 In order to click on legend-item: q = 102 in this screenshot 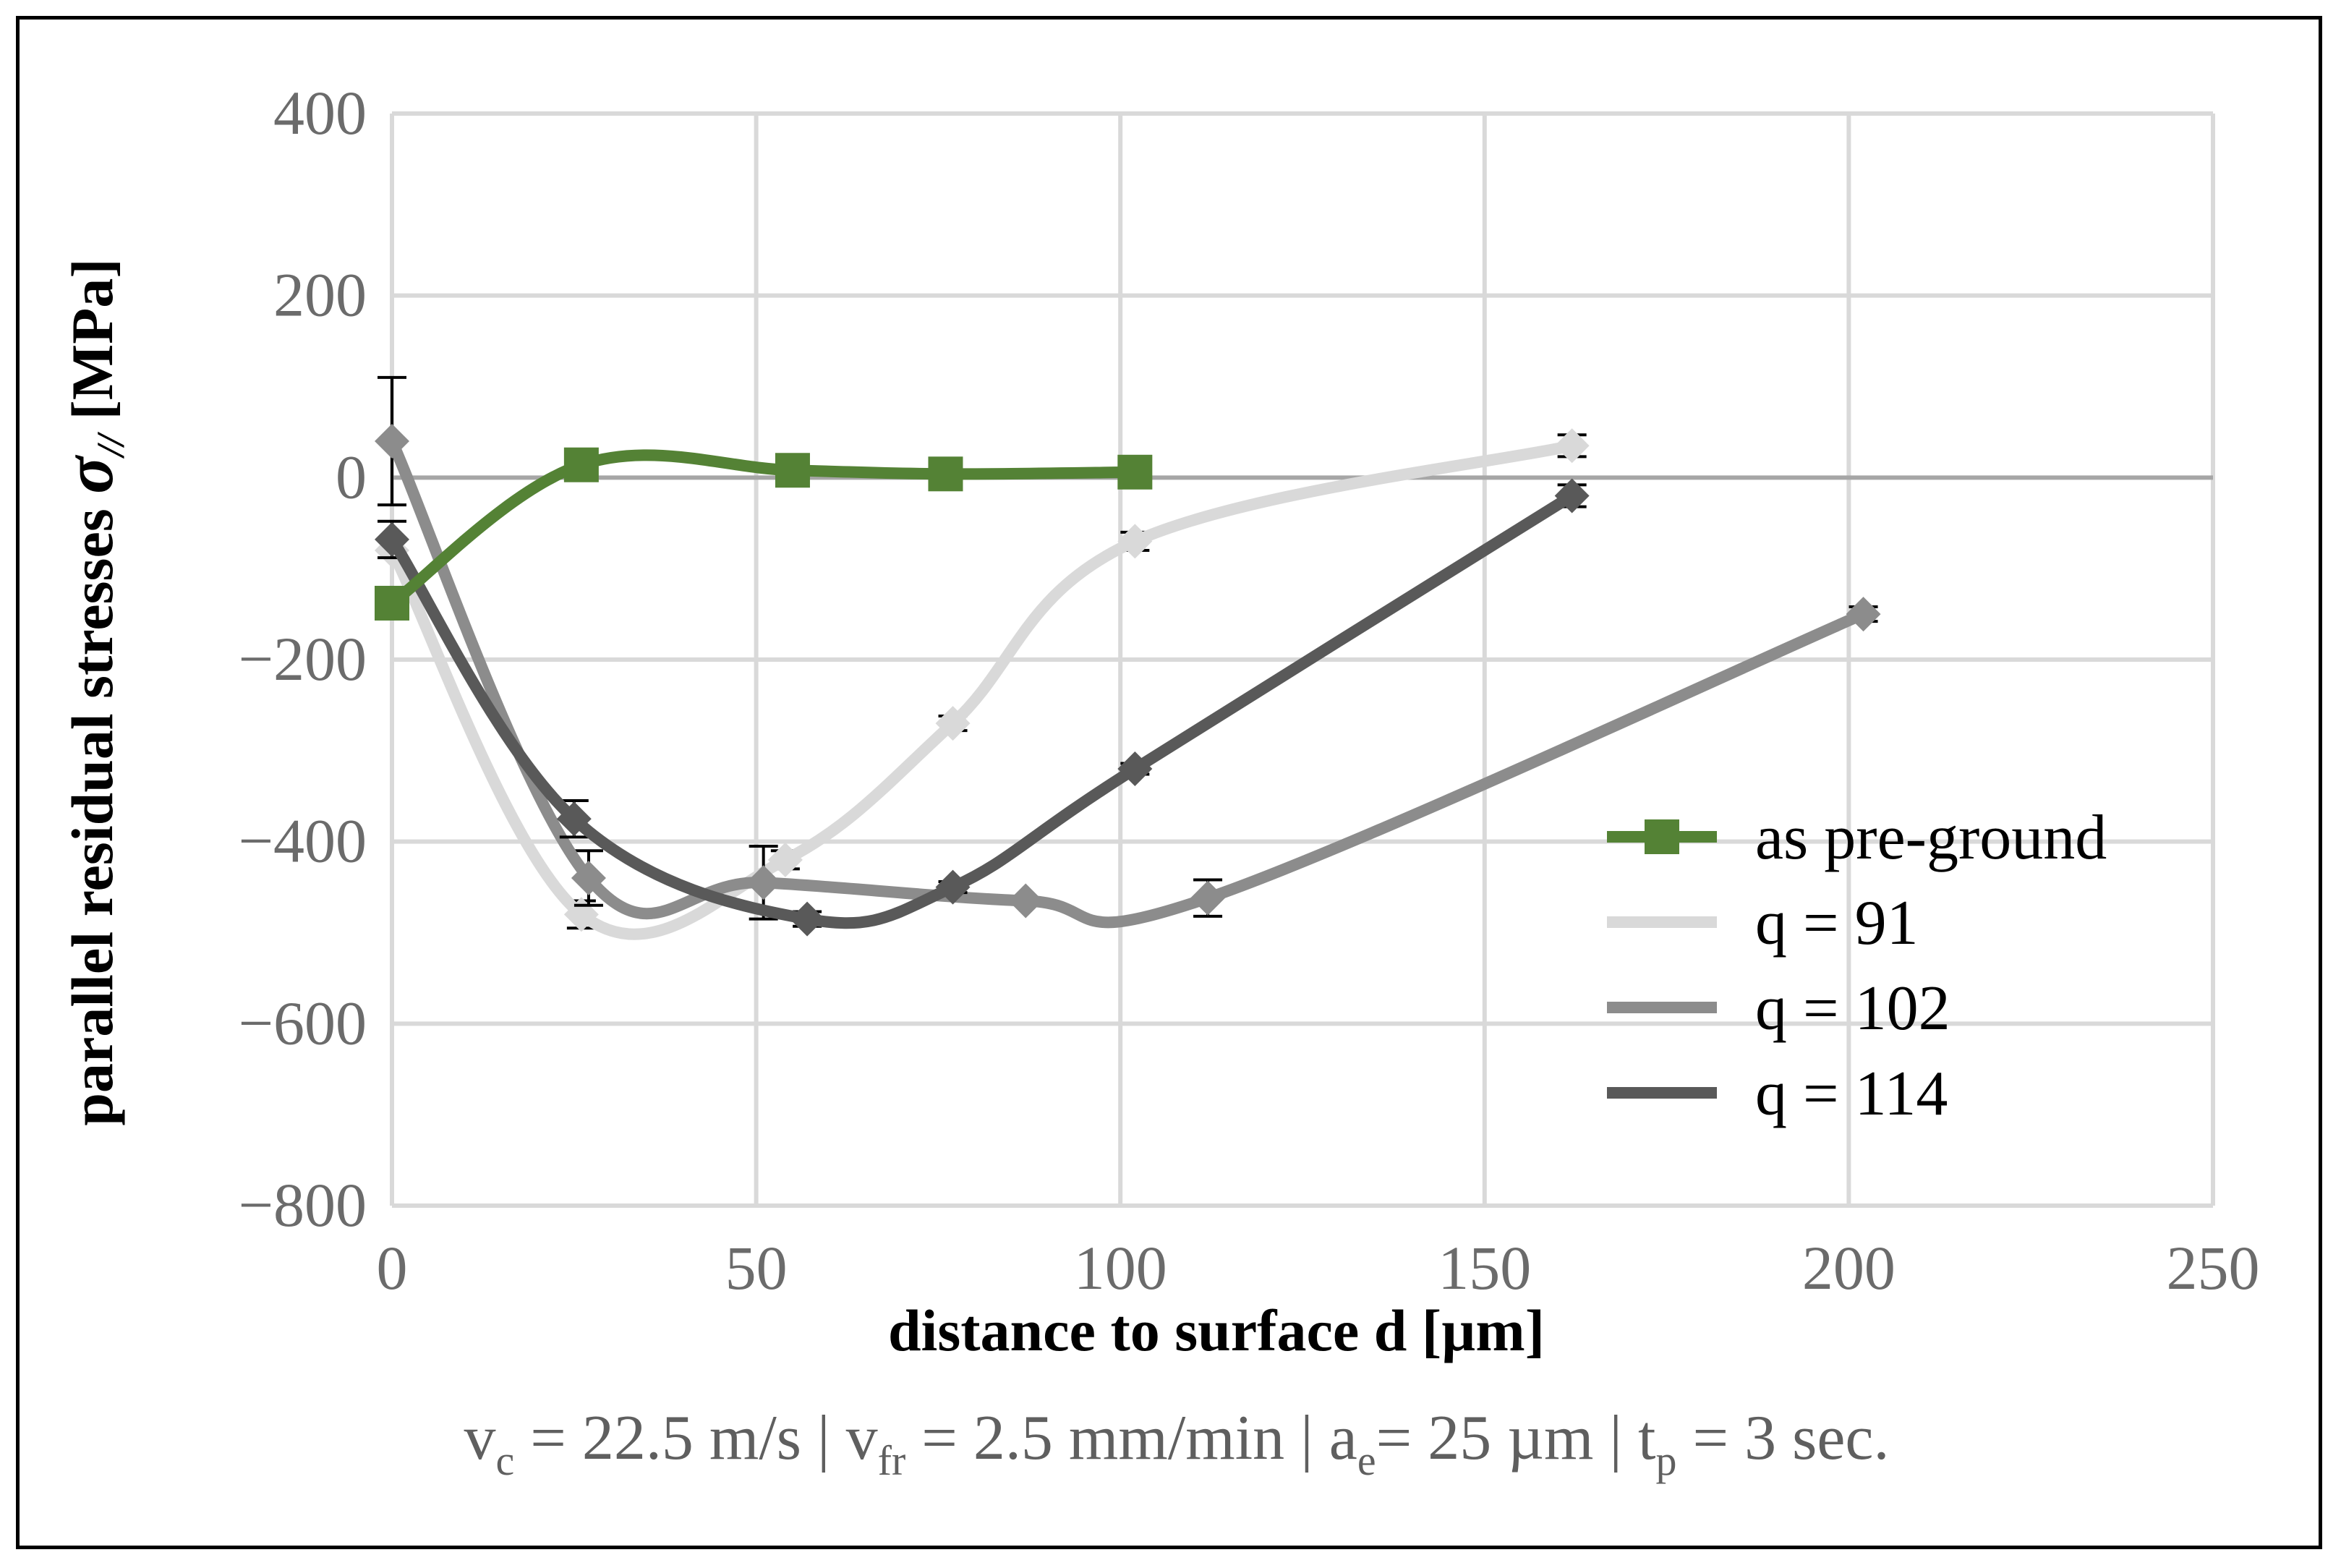, I will do `click(1779, 1008)`.